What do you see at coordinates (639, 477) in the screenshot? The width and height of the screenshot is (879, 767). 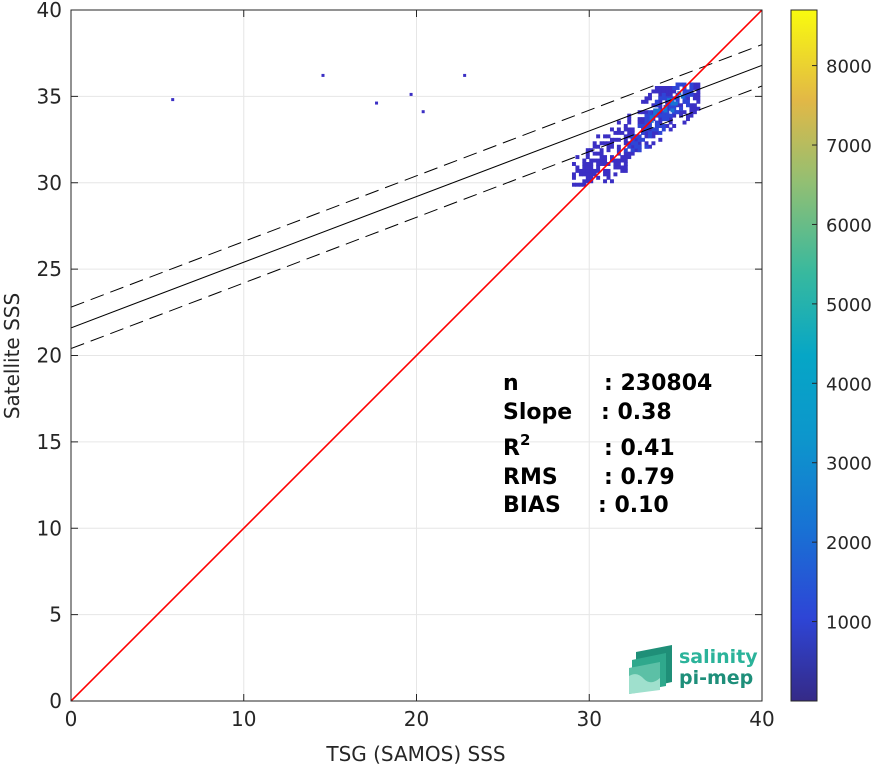 I see `stat-value: : 0.79` at bounding box center [639, 477].